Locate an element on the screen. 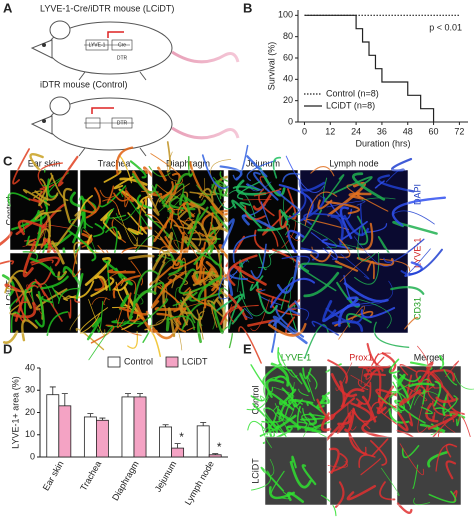  x-axis-label: Duration (hrs) is located at coordinates (382, 143).